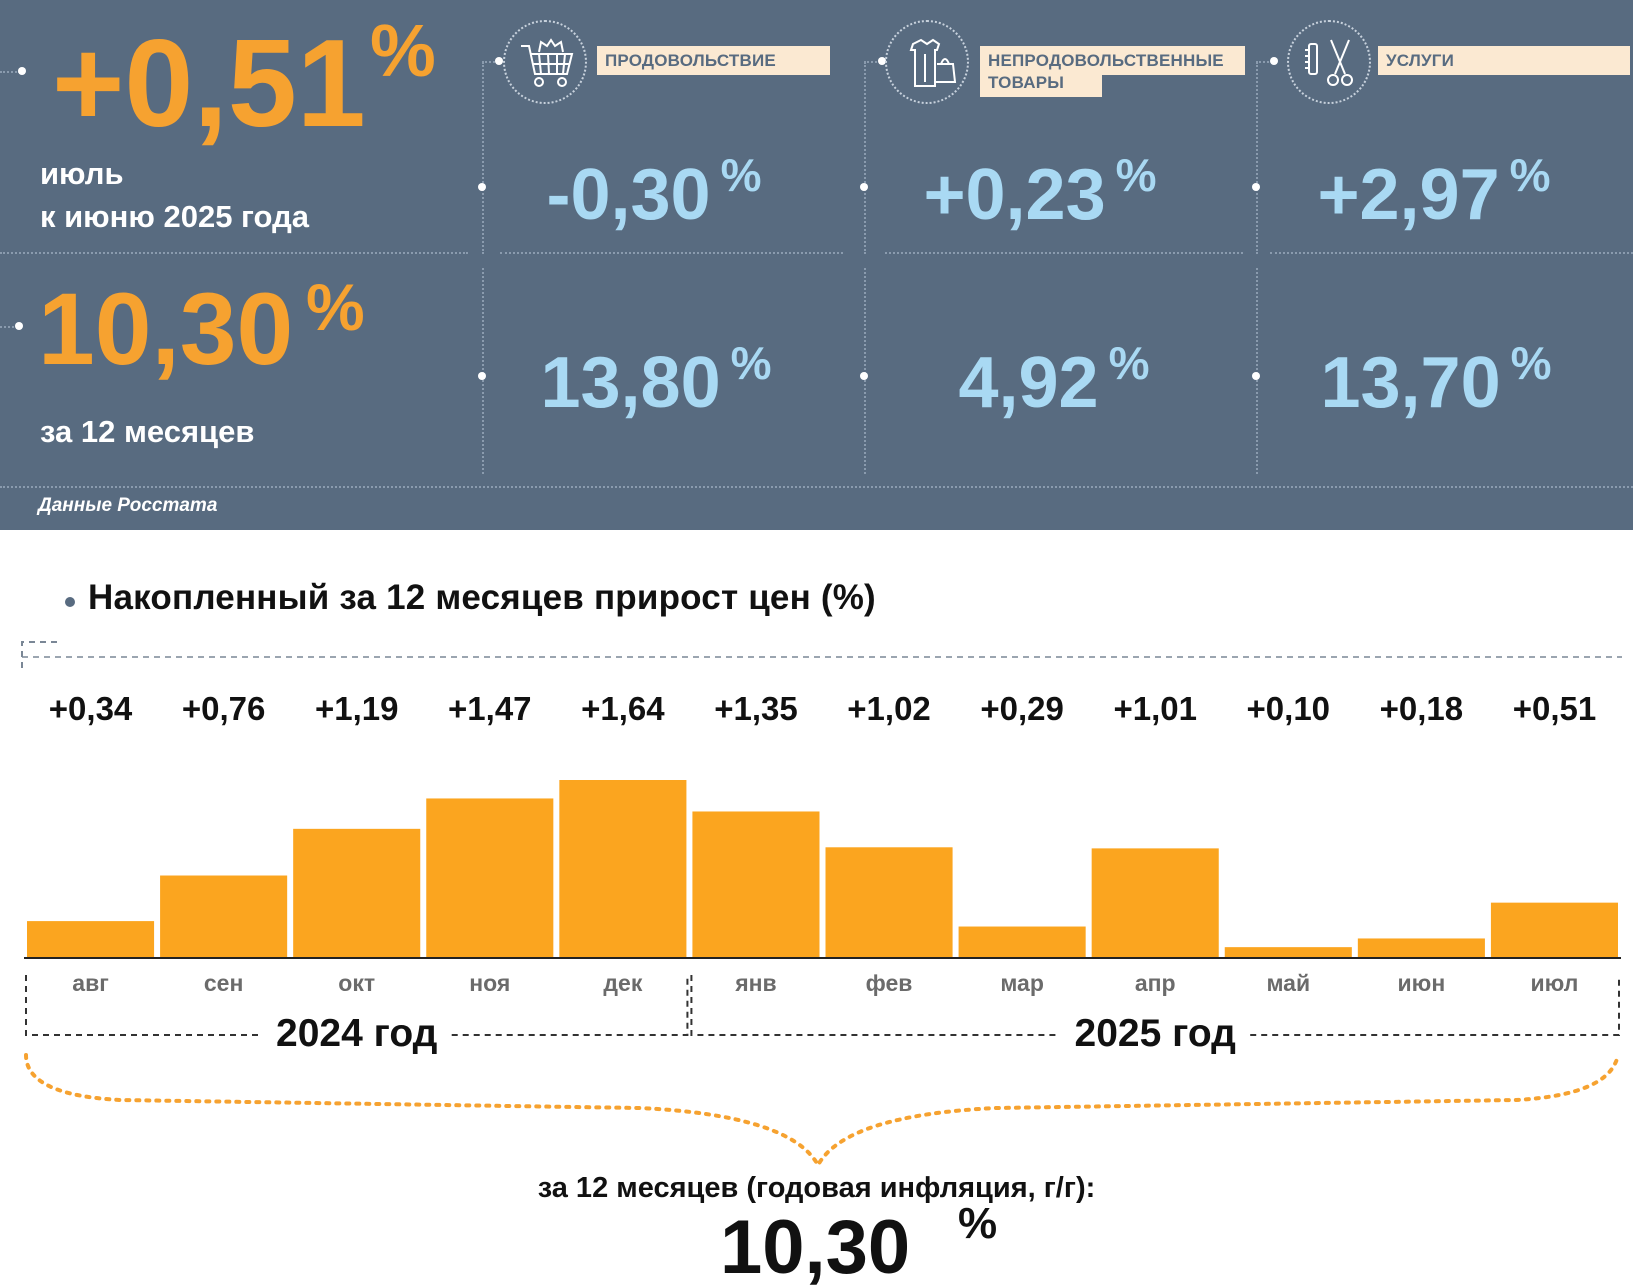 The width and height of the screenshot is (1633, 1285). What do you see at coordinates (1555, 983) in the screenshot?
I see `x-tick-label: июл` at bounding box center [1555, 983].